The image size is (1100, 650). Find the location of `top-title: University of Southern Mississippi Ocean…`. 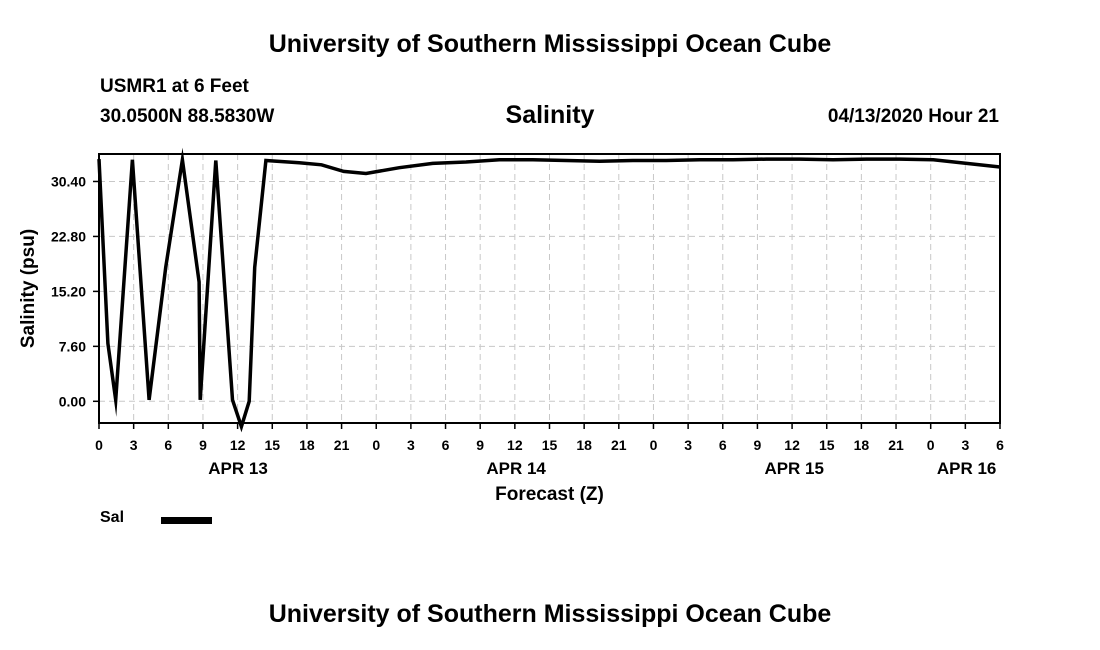

top-title: University of Southern Mississippi Ocean… is located at coordinates (550, 44).